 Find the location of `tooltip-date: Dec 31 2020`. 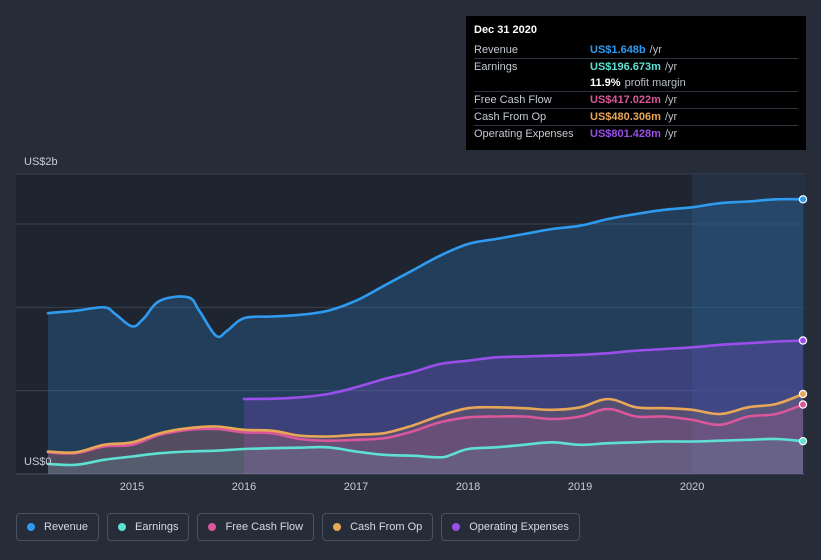

tooltip-date: Dec 31 2020 is located at coordinates (505, 30).